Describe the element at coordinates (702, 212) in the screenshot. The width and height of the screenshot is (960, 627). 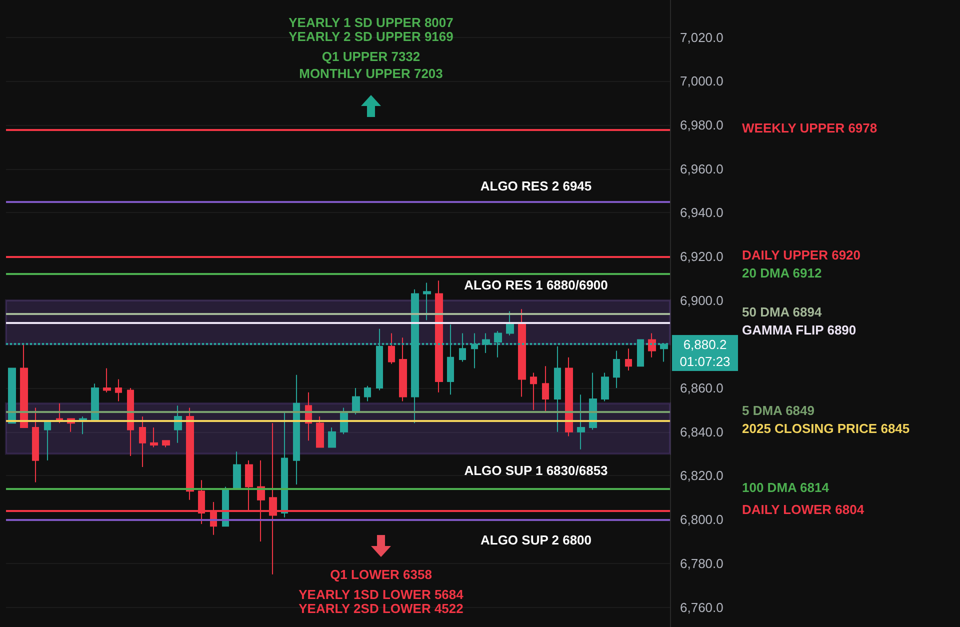
I see `y-tick-label: 6,940.0` at that location.